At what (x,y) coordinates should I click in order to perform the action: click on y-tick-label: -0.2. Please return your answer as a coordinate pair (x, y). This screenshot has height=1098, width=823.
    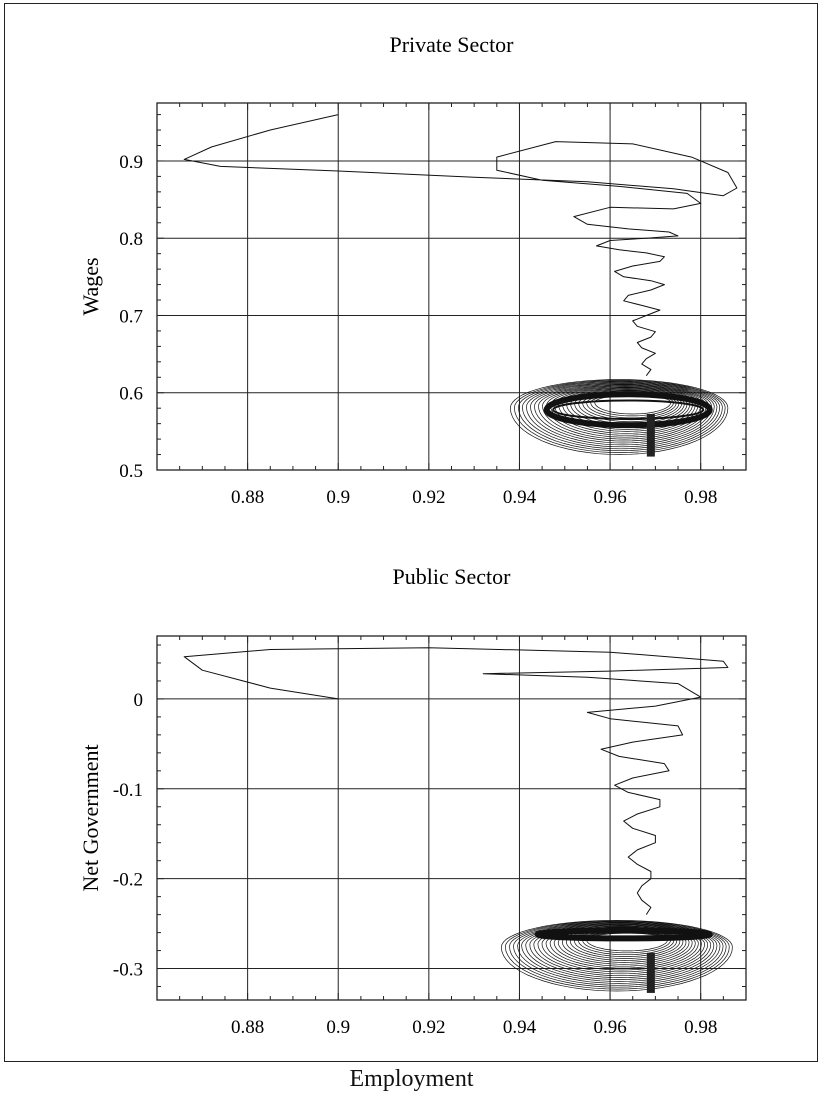
    Looking at the image, I should click on (128, 880).